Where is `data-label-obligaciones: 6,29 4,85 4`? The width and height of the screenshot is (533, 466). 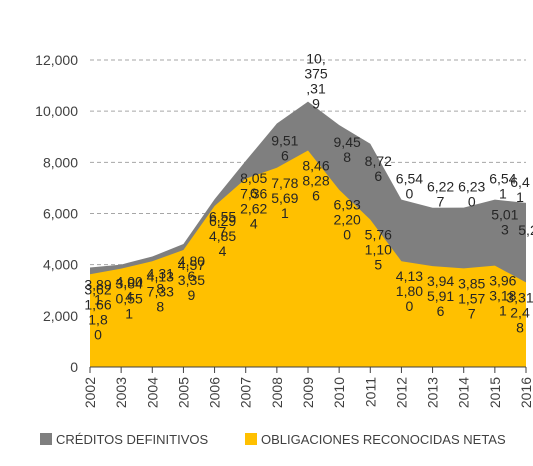 data-label-obligaciones: 6,29 4,85 4 is located at coordinates (222, 236).